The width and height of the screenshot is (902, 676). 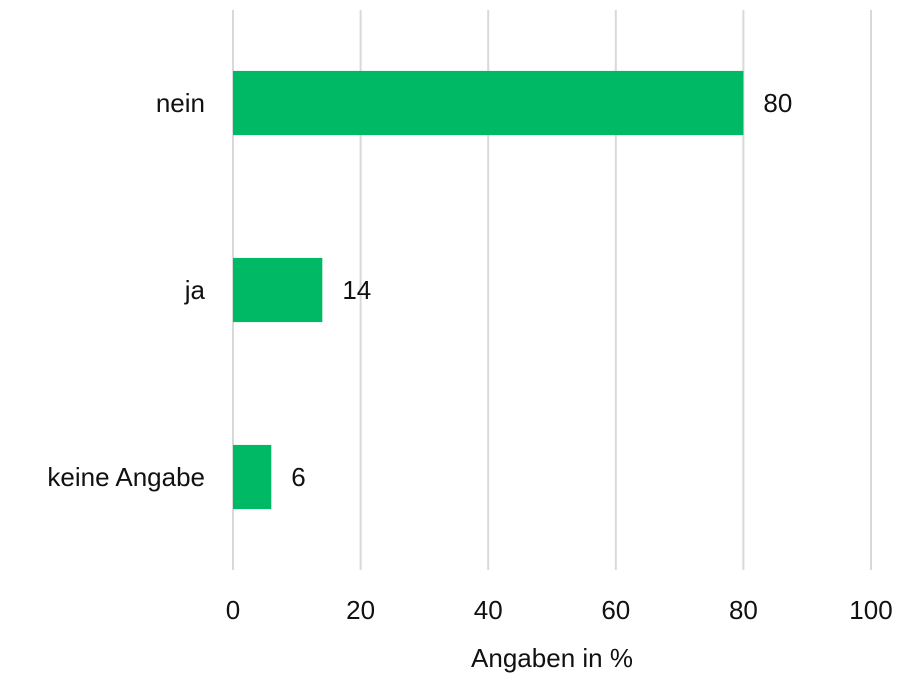 I want to click on x-tick-label: 40, so click(x=488, y=610).